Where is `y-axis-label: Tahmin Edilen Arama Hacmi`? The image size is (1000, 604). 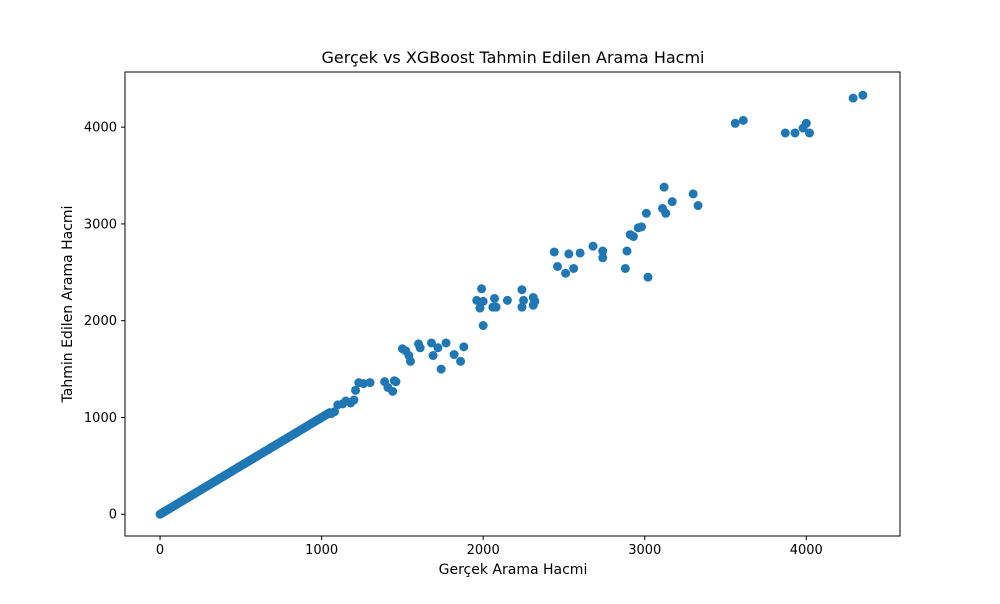 y-axis-label: Tahmin Edilen Arama Hacmi is located at coordinates (68, 305).